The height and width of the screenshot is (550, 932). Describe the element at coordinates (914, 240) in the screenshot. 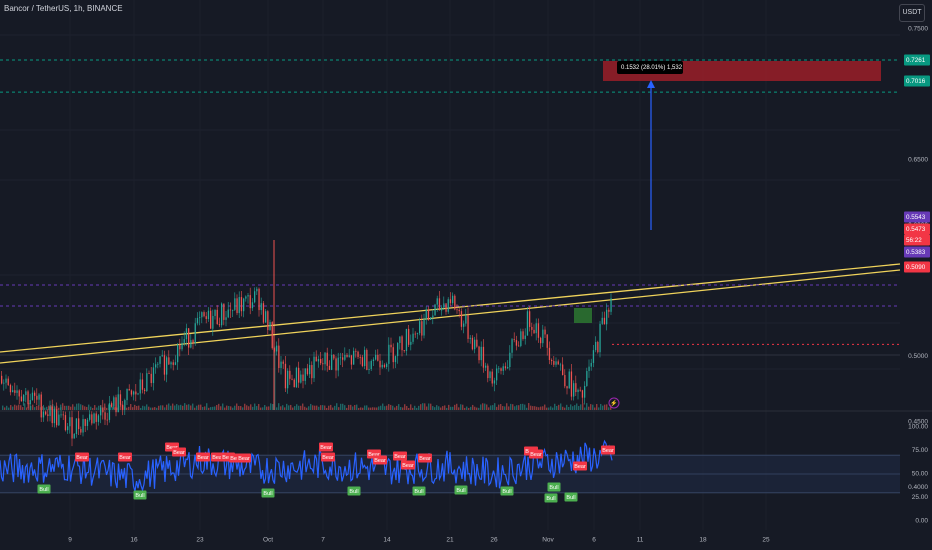

I see `price-label: 56:22` at that location.